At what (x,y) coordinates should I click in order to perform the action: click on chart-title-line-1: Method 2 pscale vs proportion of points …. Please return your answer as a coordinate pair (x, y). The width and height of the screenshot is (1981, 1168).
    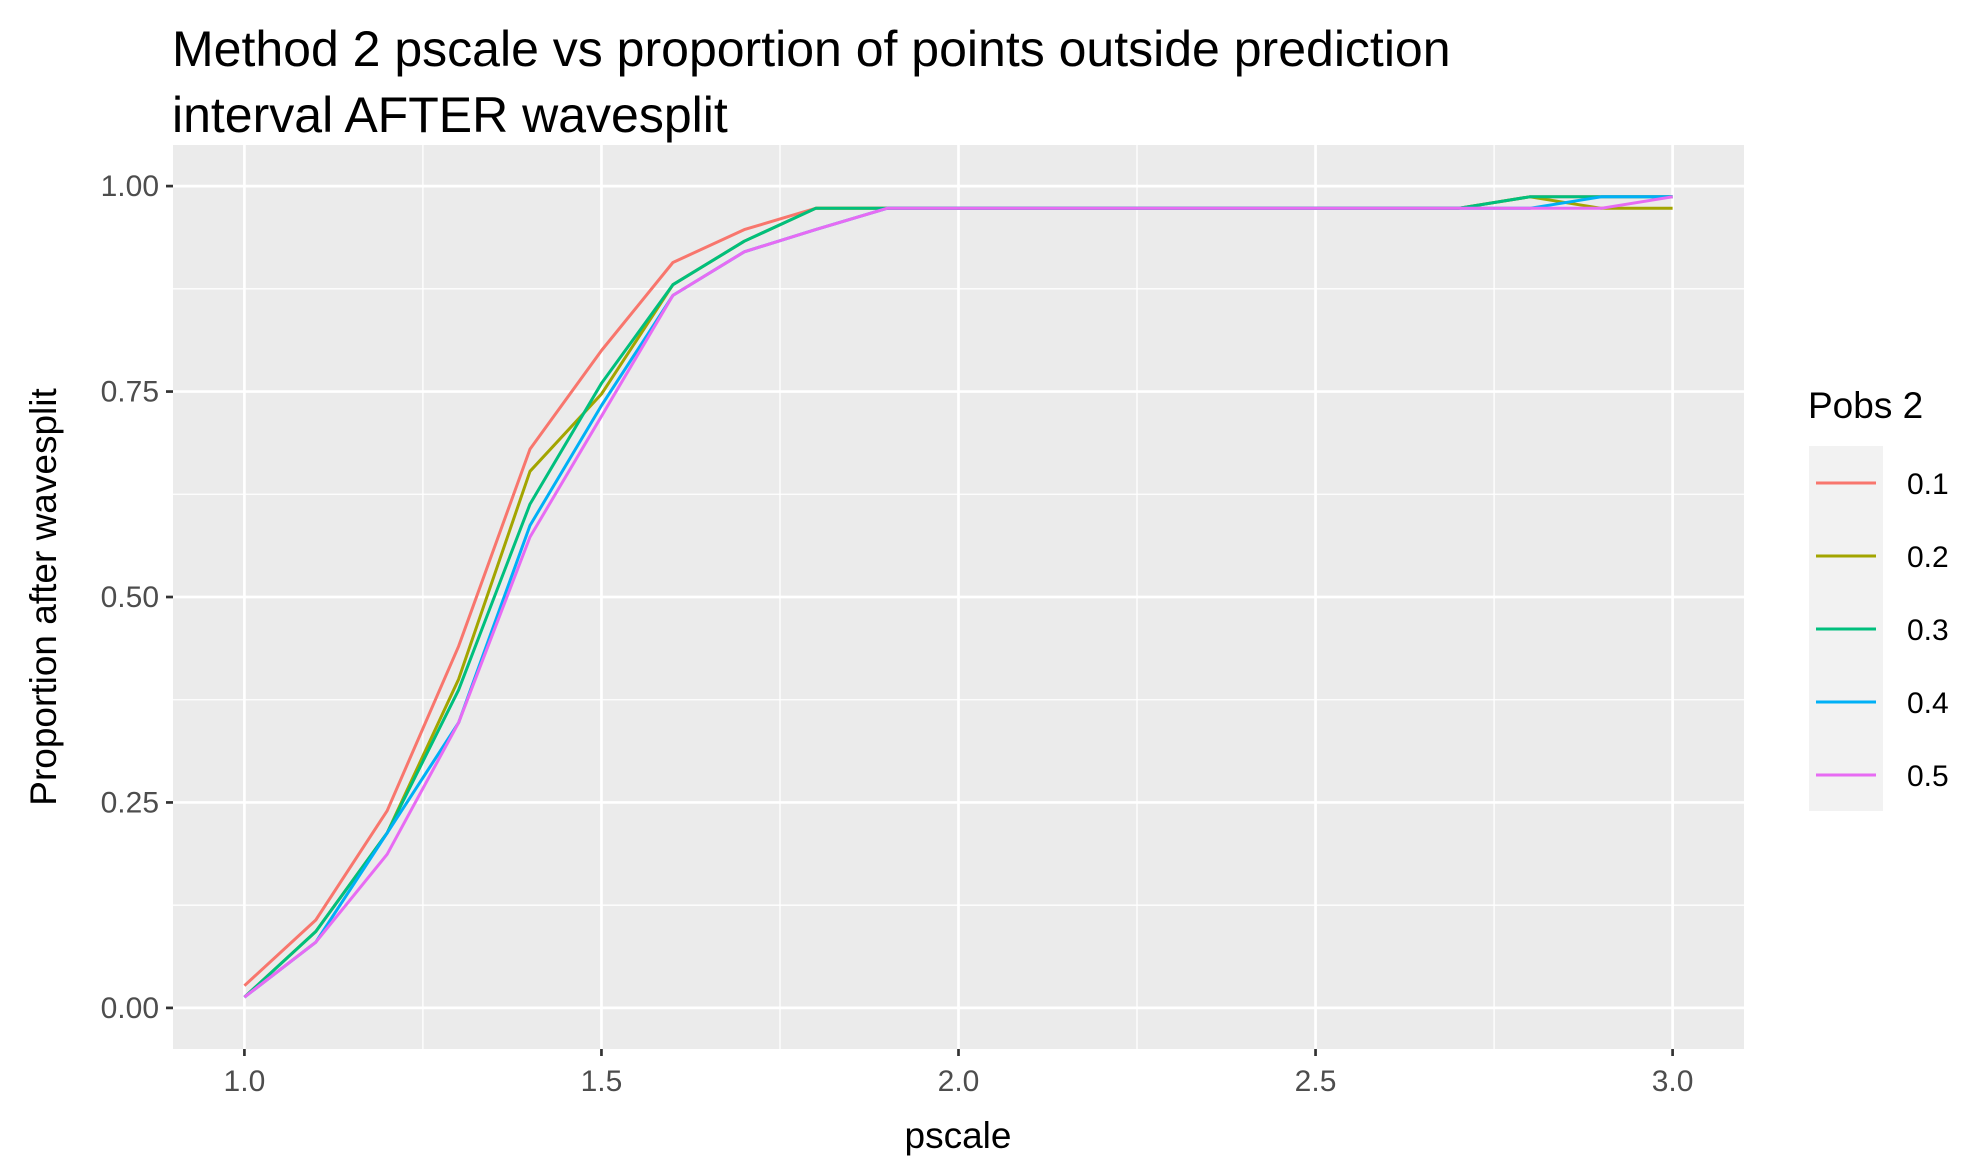
    Looking at the image, I should click on (811, 49).